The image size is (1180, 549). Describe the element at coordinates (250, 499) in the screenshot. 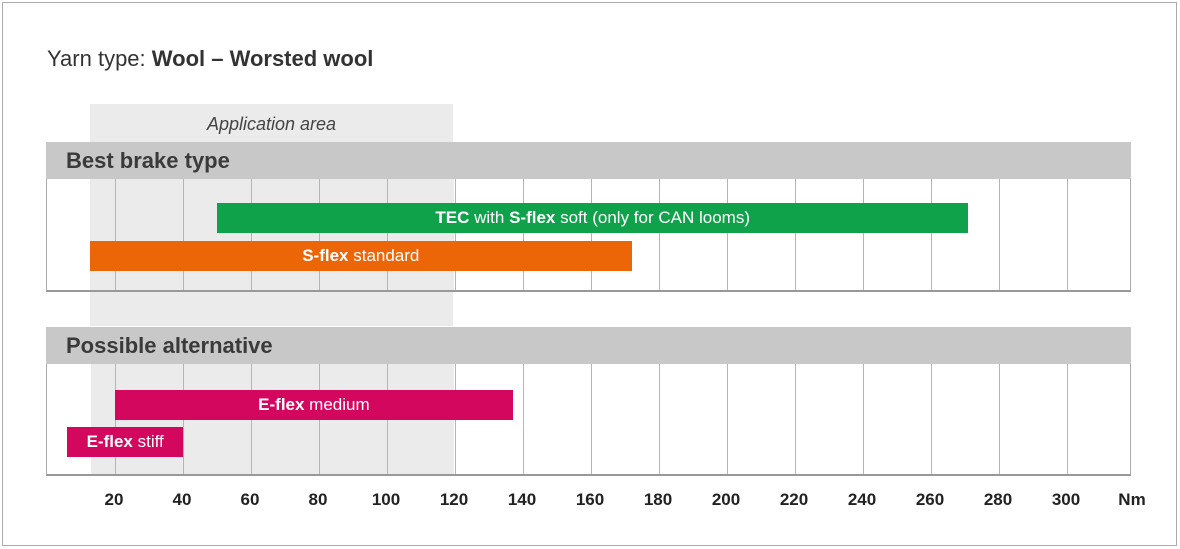

I see `x-tick-label: 60` at that location.